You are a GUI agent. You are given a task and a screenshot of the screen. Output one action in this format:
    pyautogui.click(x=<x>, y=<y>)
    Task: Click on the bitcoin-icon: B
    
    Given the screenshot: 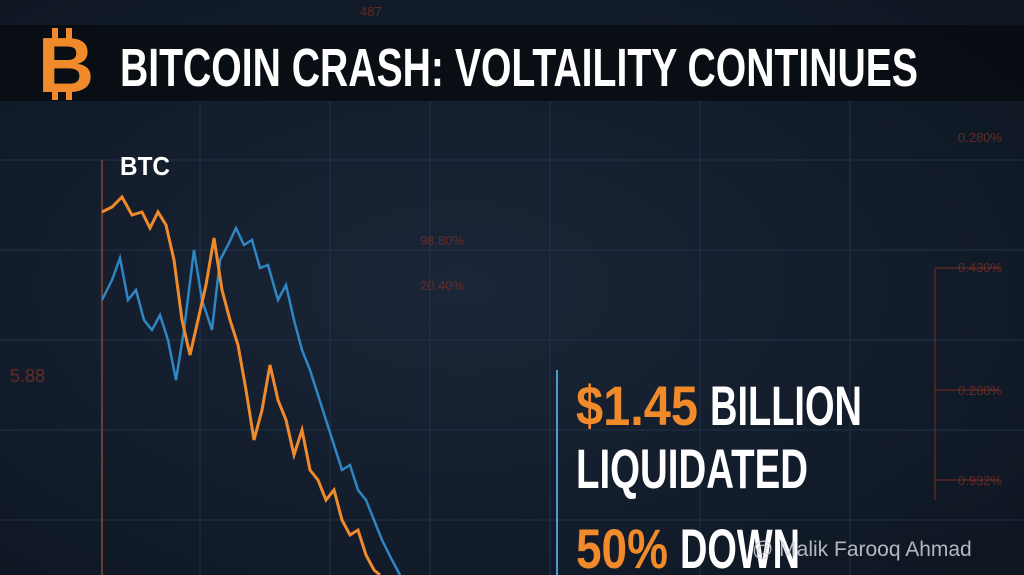 What is the action you would take?
    pyautogui.click(x=66, y=65)
    